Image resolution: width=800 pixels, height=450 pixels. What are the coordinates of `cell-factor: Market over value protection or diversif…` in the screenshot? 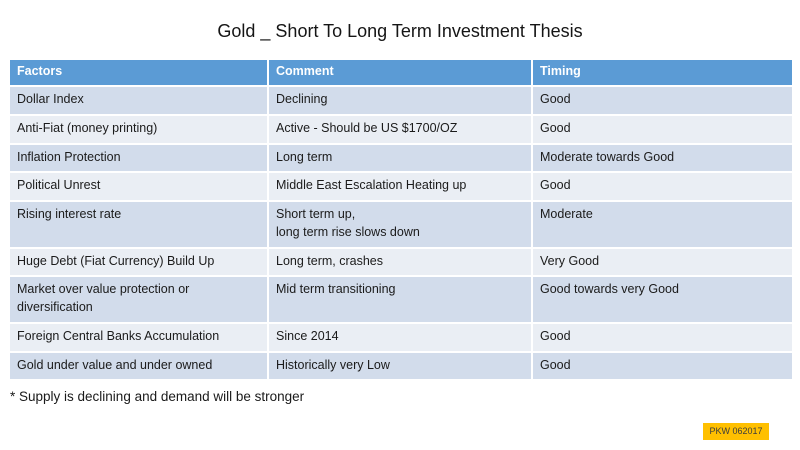 It's located at (138, 299).